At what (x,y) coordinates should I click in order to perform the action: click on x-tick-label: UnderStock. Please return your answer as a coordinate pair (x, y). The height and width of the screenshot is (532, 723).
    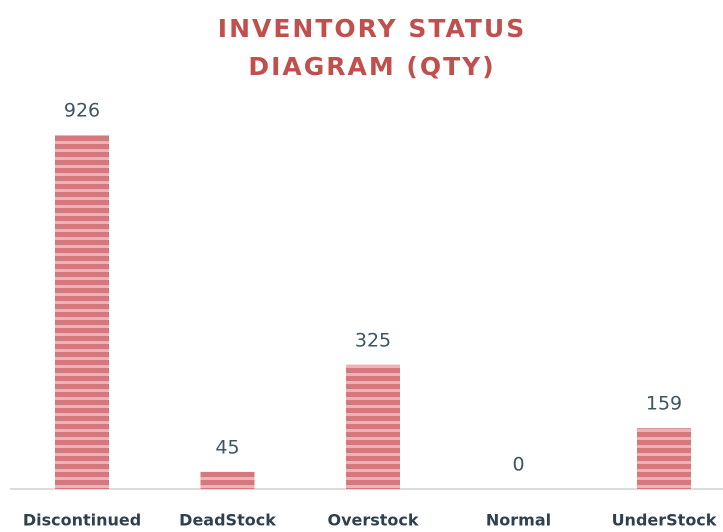
    Looking at the image, I should click on (664, 520).